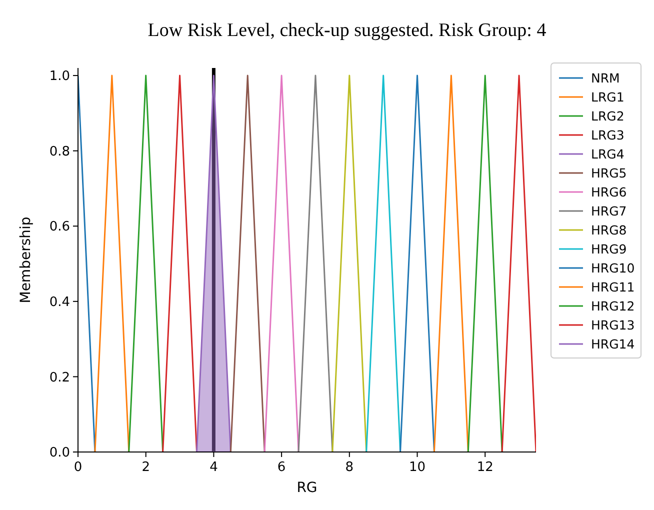 The image size is (654, 510). Describe the element at coordinates (613, 344) in the screenshot. I see `legend-label: HRG14` at that location.